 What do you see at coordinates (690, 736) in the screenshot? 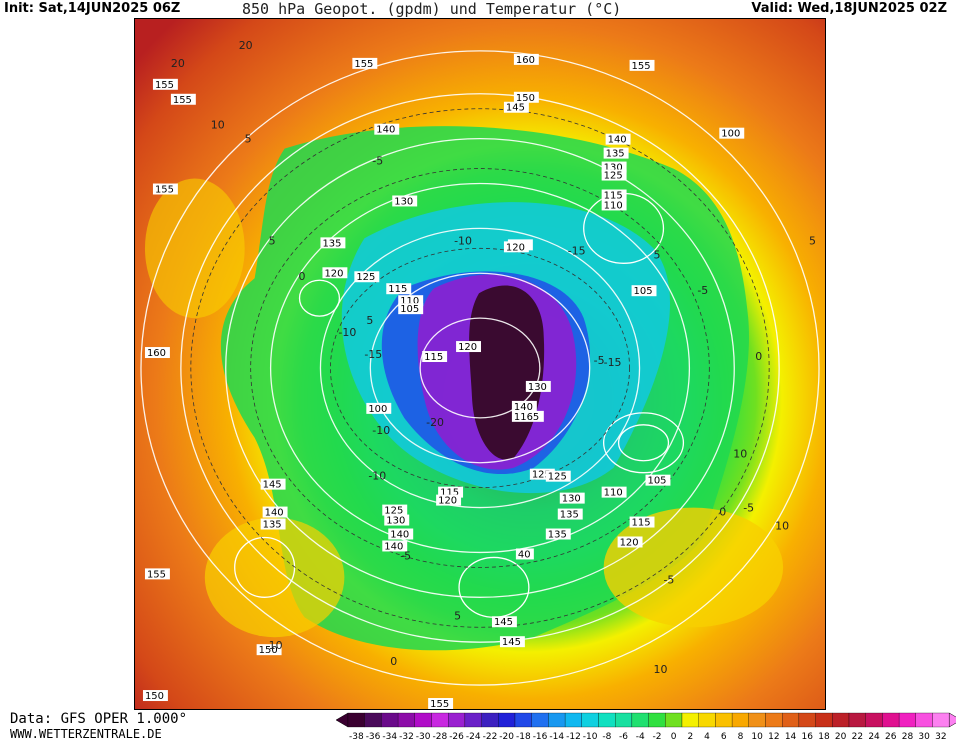
I see `colorbar-tick-label: 2` at bounding box center [690, 736].